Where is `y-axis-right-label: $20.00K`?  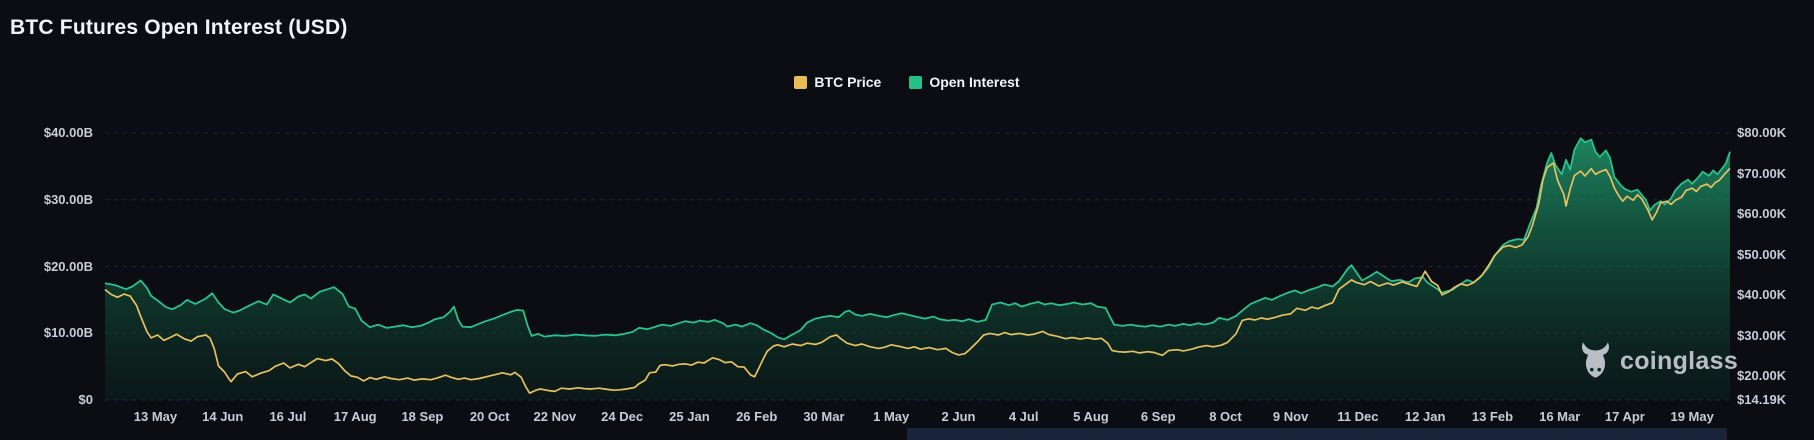 y-axis-right-label: $20.00K is located at coordinates (1762, 376).